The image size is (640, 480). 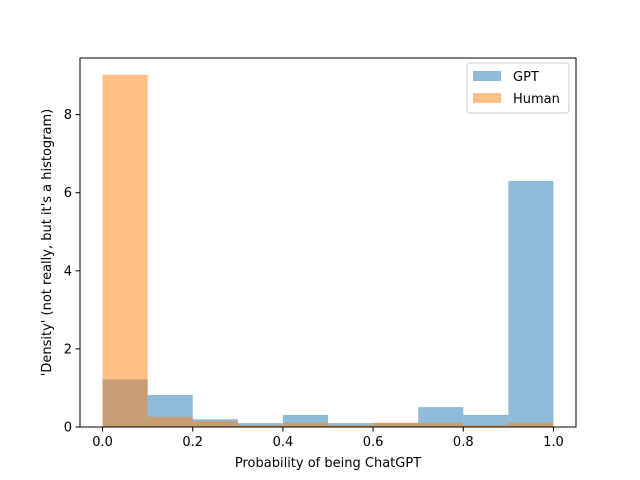 What do you see at coordinates (536, 99) in the screenshot?
I see `legend-label-human: Human` at bounding box center [536, 99].